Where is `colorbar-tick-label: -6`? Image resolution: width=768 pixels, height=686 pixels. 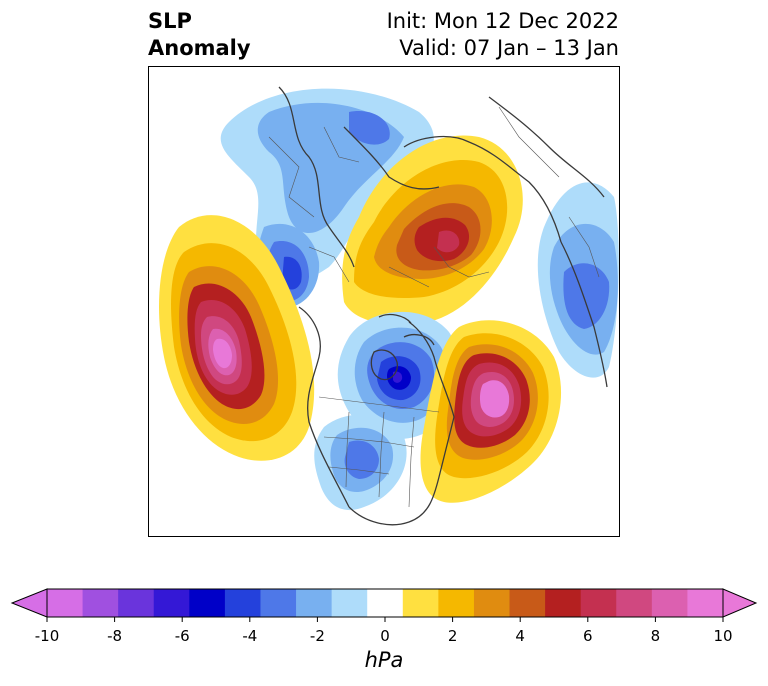
colorbar-tick-label: -6 is located at coordinates (182, 636).